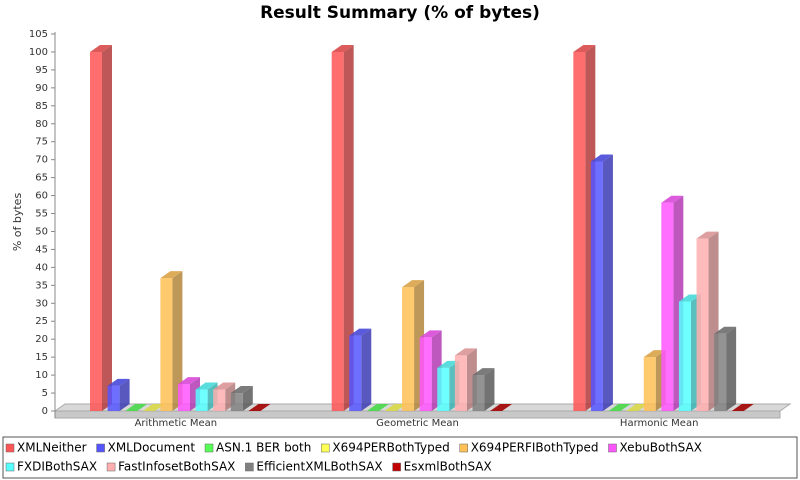 The image size is (800, 480). I want to click on y-tick-label: 45, so click(41, 249).